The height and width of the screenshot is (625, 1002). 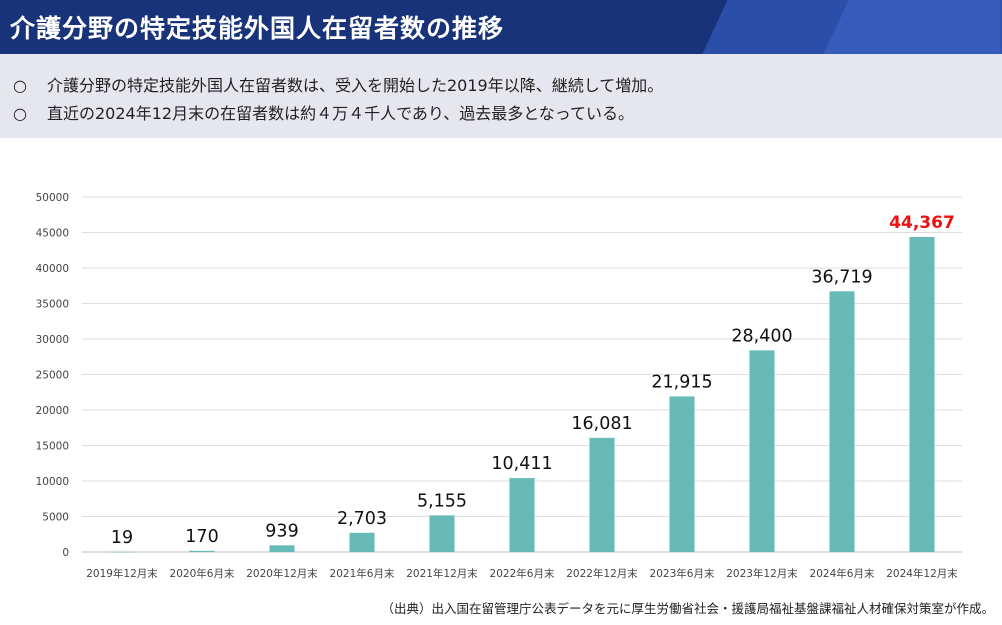 I want to click on x-tick-label: 2024年6月末, so click(x=842, y=573).